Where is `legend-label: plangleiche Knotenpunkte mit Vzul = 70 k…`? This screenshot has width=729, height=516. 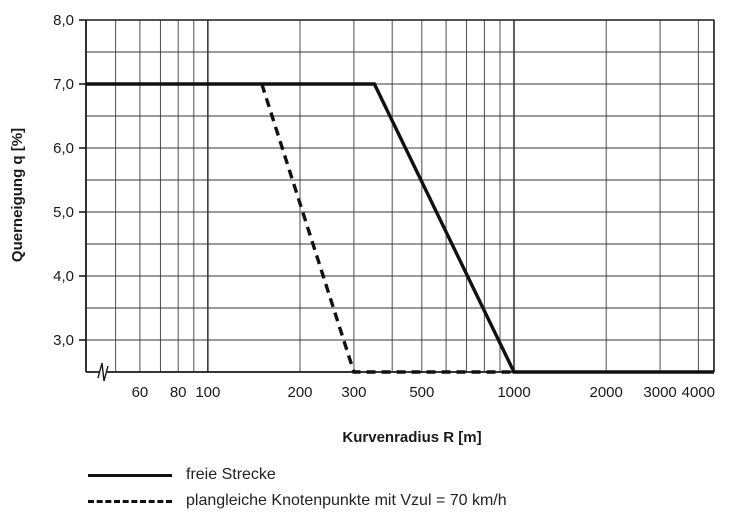
legend-label: plangleiche Knotenpunkte mit Vzul = 70 k… is located at coordinates (346, 500).